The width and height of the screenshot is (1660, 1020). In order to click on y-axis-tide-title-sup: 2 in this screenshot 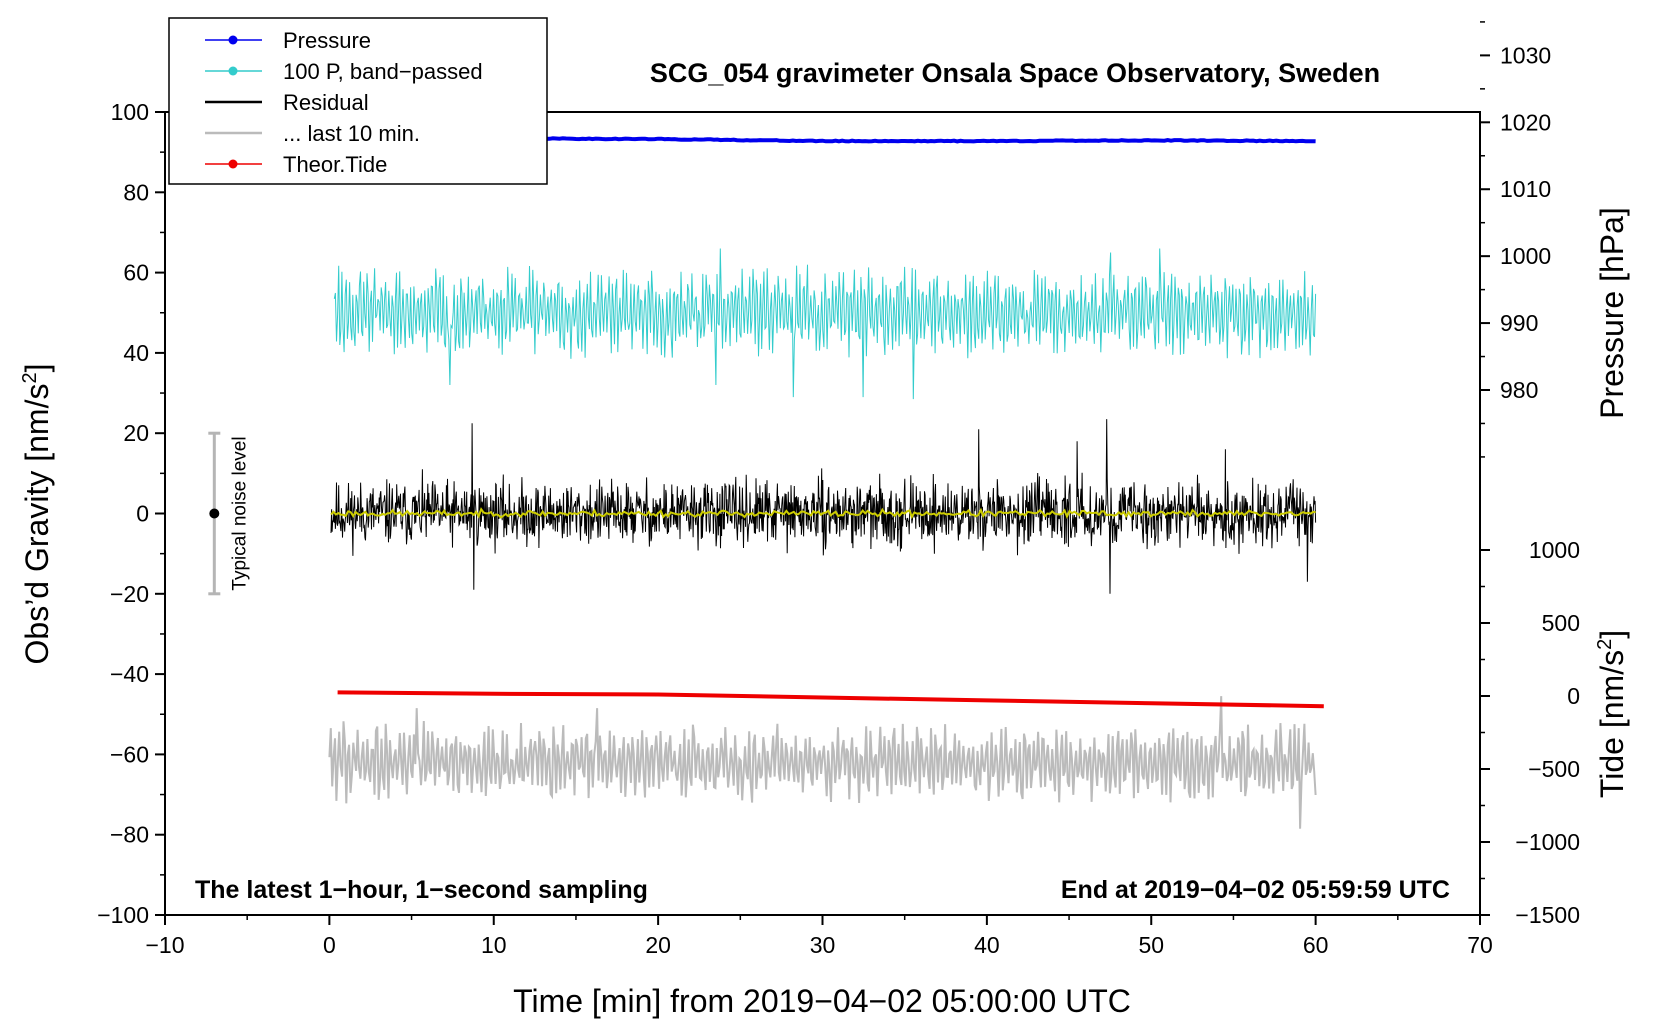, I will do `click(1605, 644)`.